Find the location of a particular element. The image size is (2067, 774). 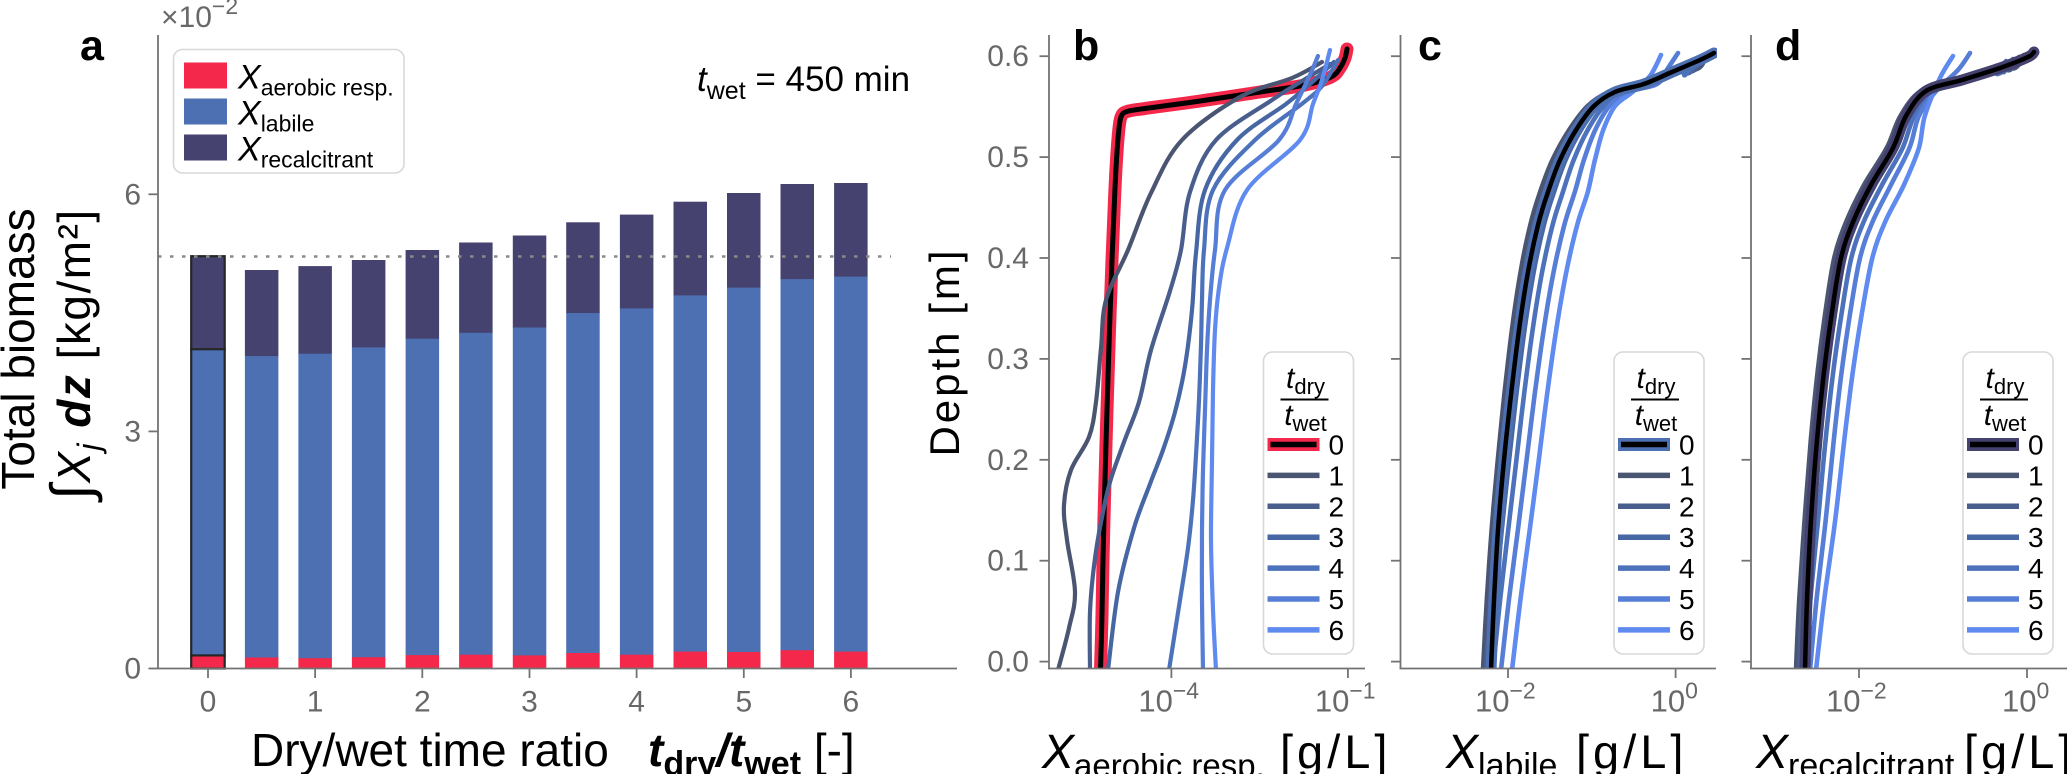

svg-text: Depth [m] is located at coordinates (944, 351).